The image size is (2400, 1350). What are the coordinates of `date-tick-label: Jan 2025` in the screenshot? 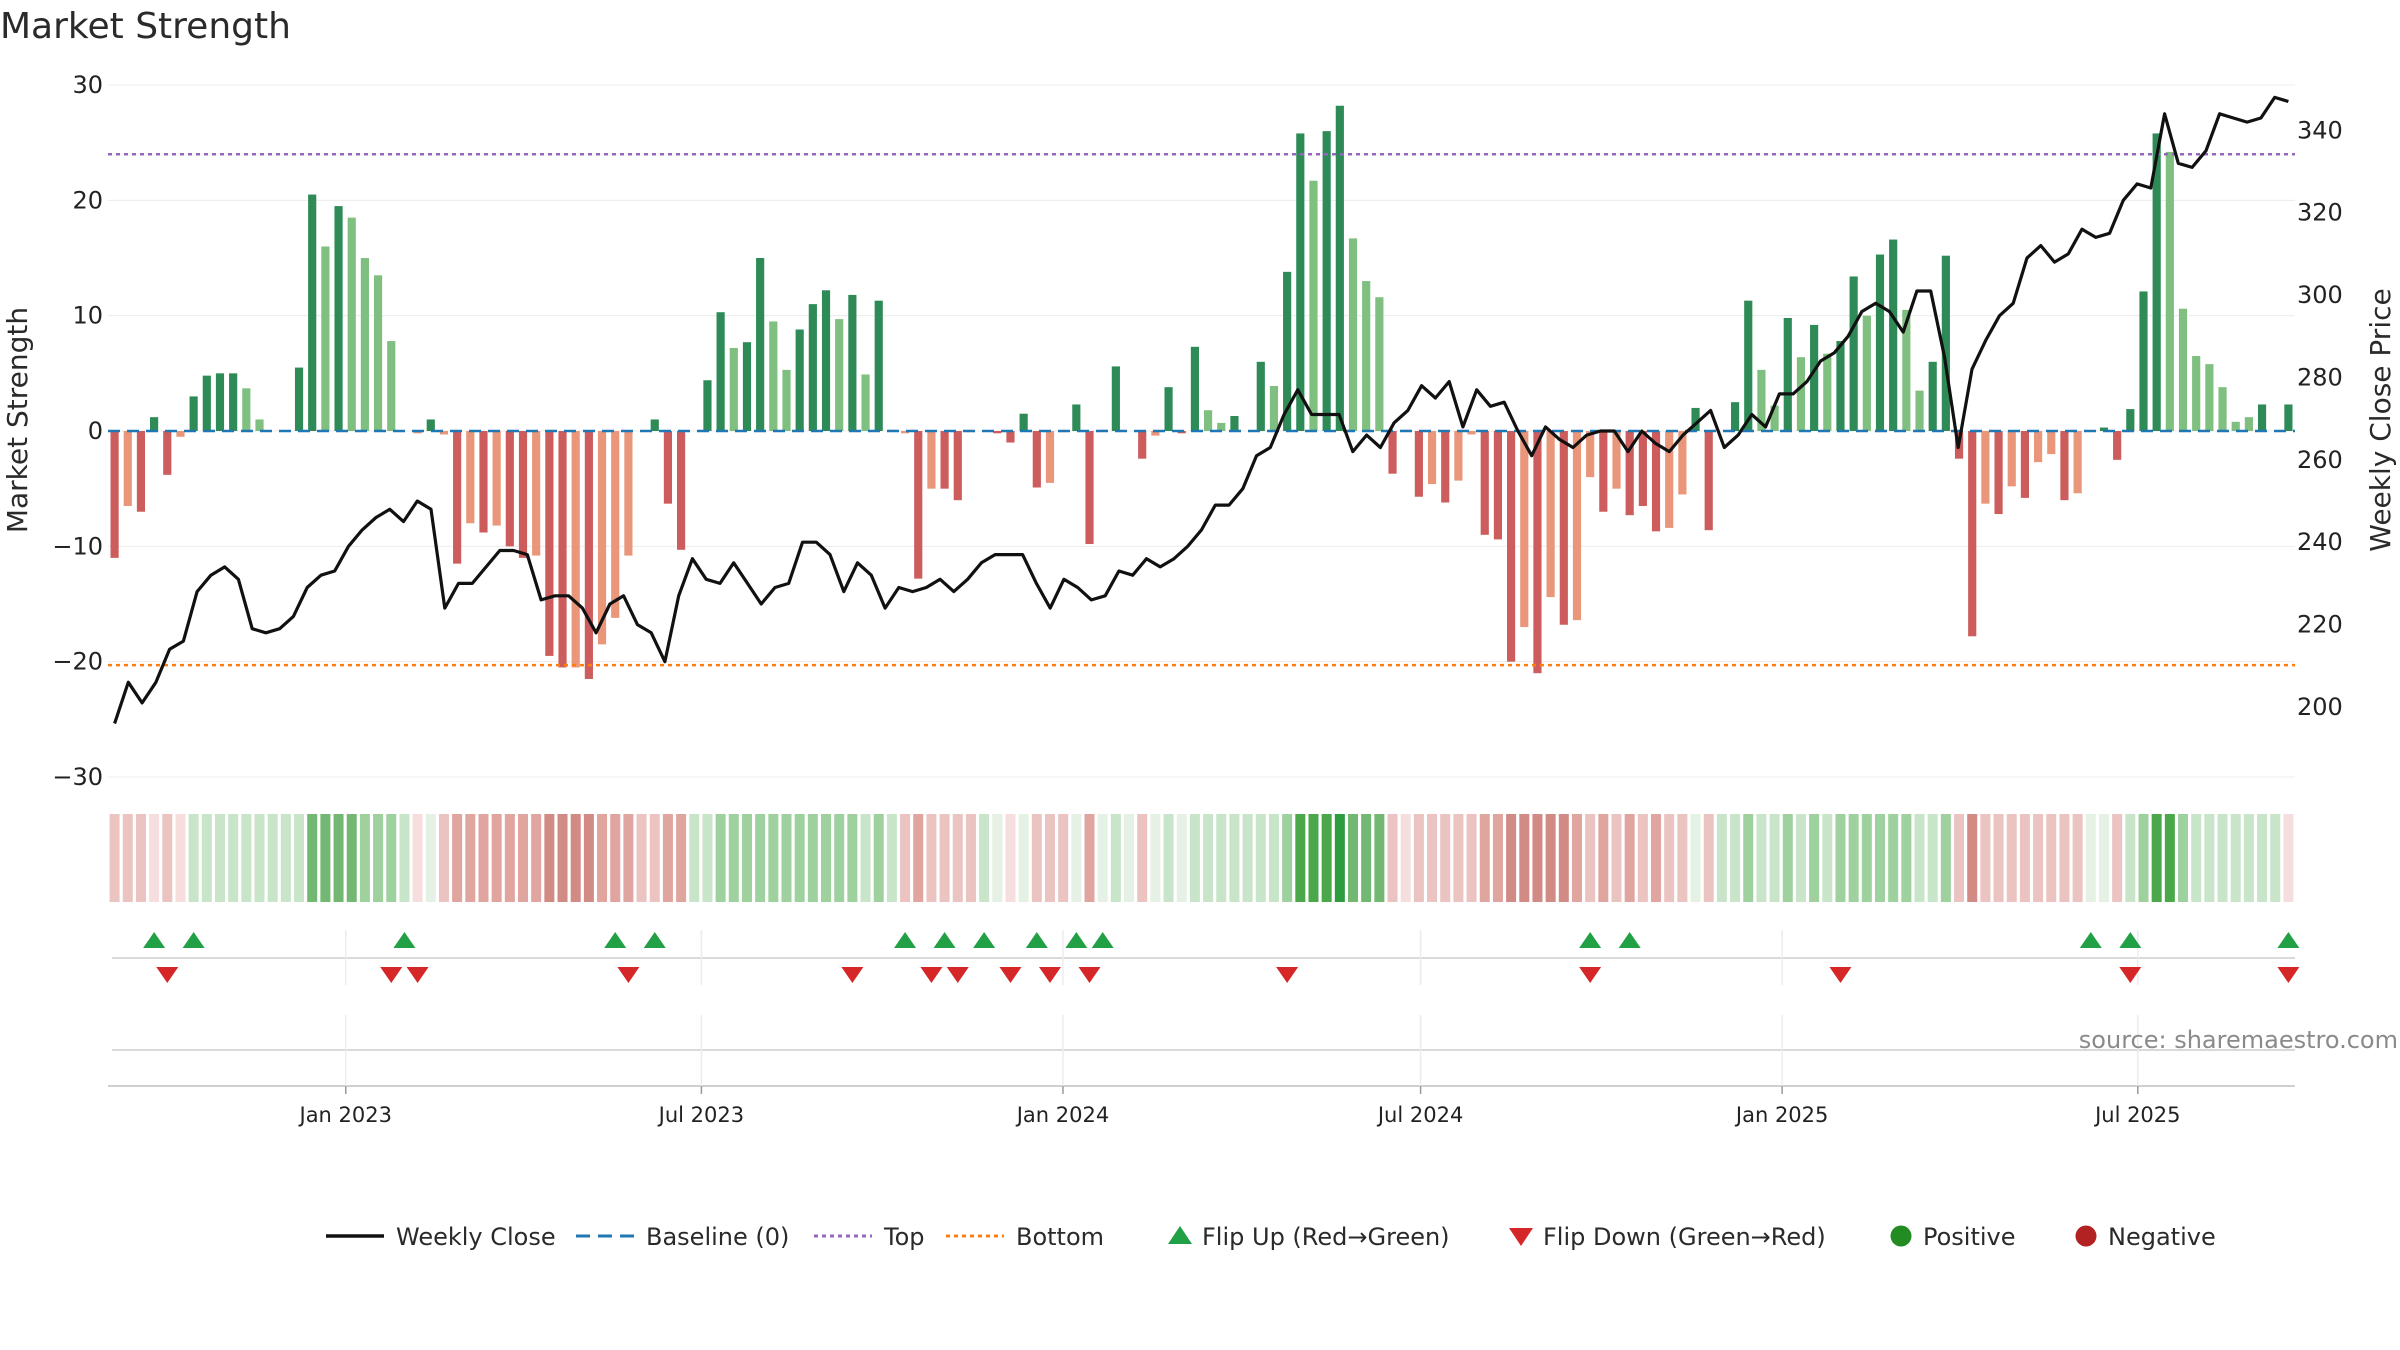 It's located at (1781, 1115).